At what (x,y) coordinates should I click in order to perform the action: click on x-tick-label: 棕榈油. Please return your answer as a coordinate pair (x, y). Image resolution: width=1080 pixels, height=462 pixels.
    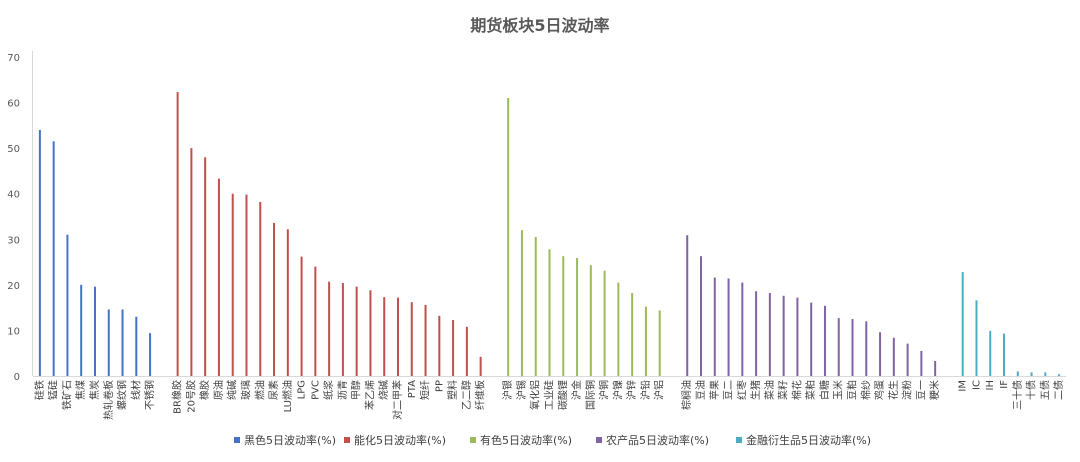
    Looking at the image, I should click on (686, 395).